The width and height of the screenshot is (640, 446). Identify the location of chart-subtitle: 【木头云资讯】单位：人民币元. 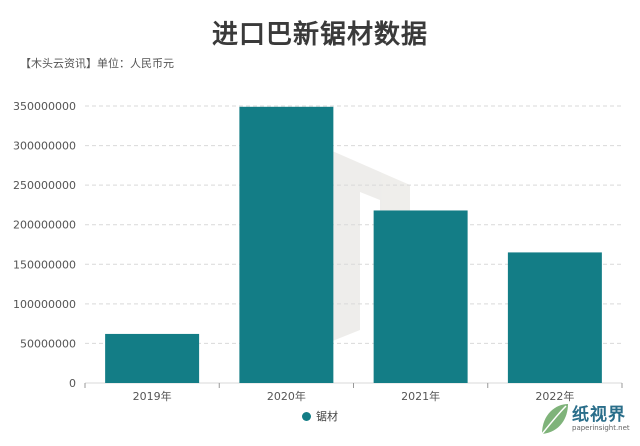
(97, 63).